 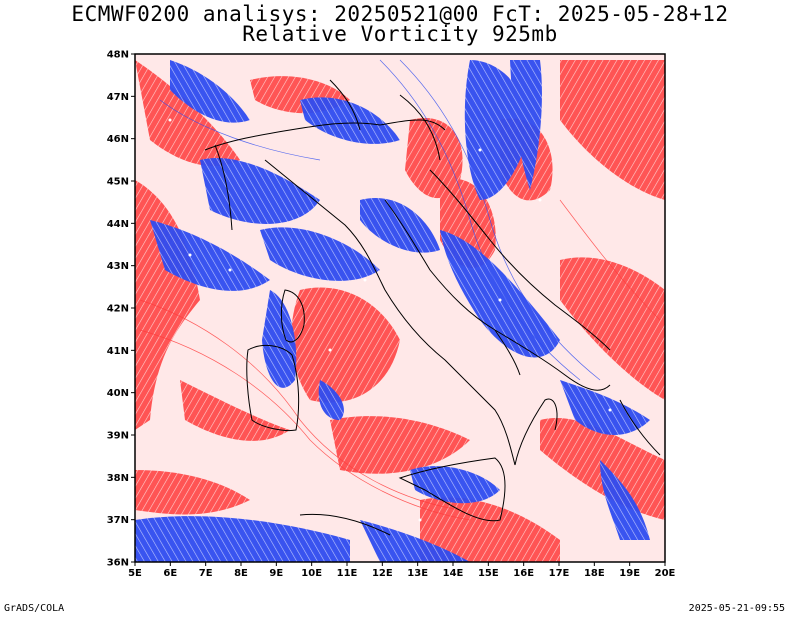 I want to click on lon-tick-label: 13E, so click(x=417, y=573).